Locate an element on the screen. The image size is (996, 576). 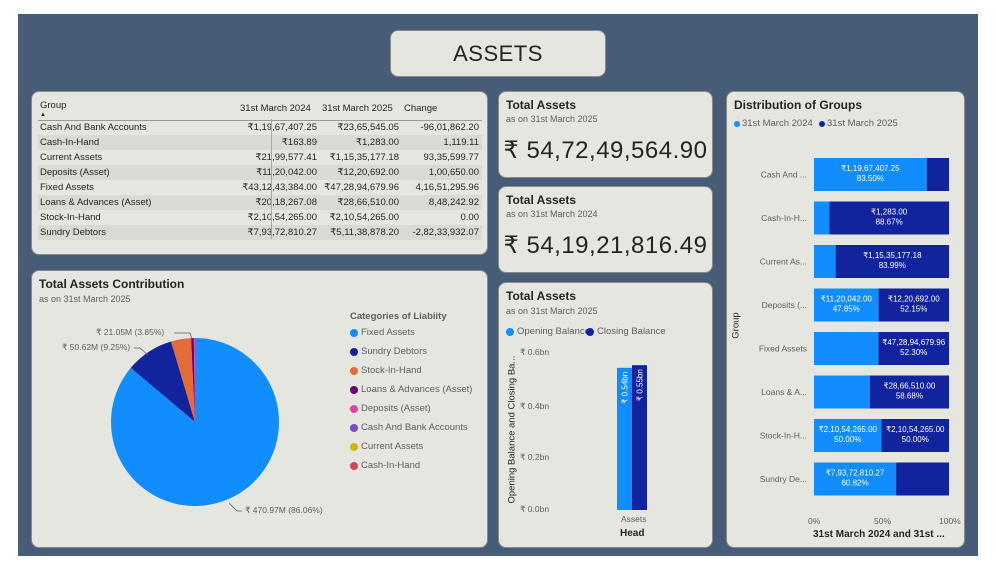
legend-item: Loans & Advances (Asset) is located at coordinates (411, 389).